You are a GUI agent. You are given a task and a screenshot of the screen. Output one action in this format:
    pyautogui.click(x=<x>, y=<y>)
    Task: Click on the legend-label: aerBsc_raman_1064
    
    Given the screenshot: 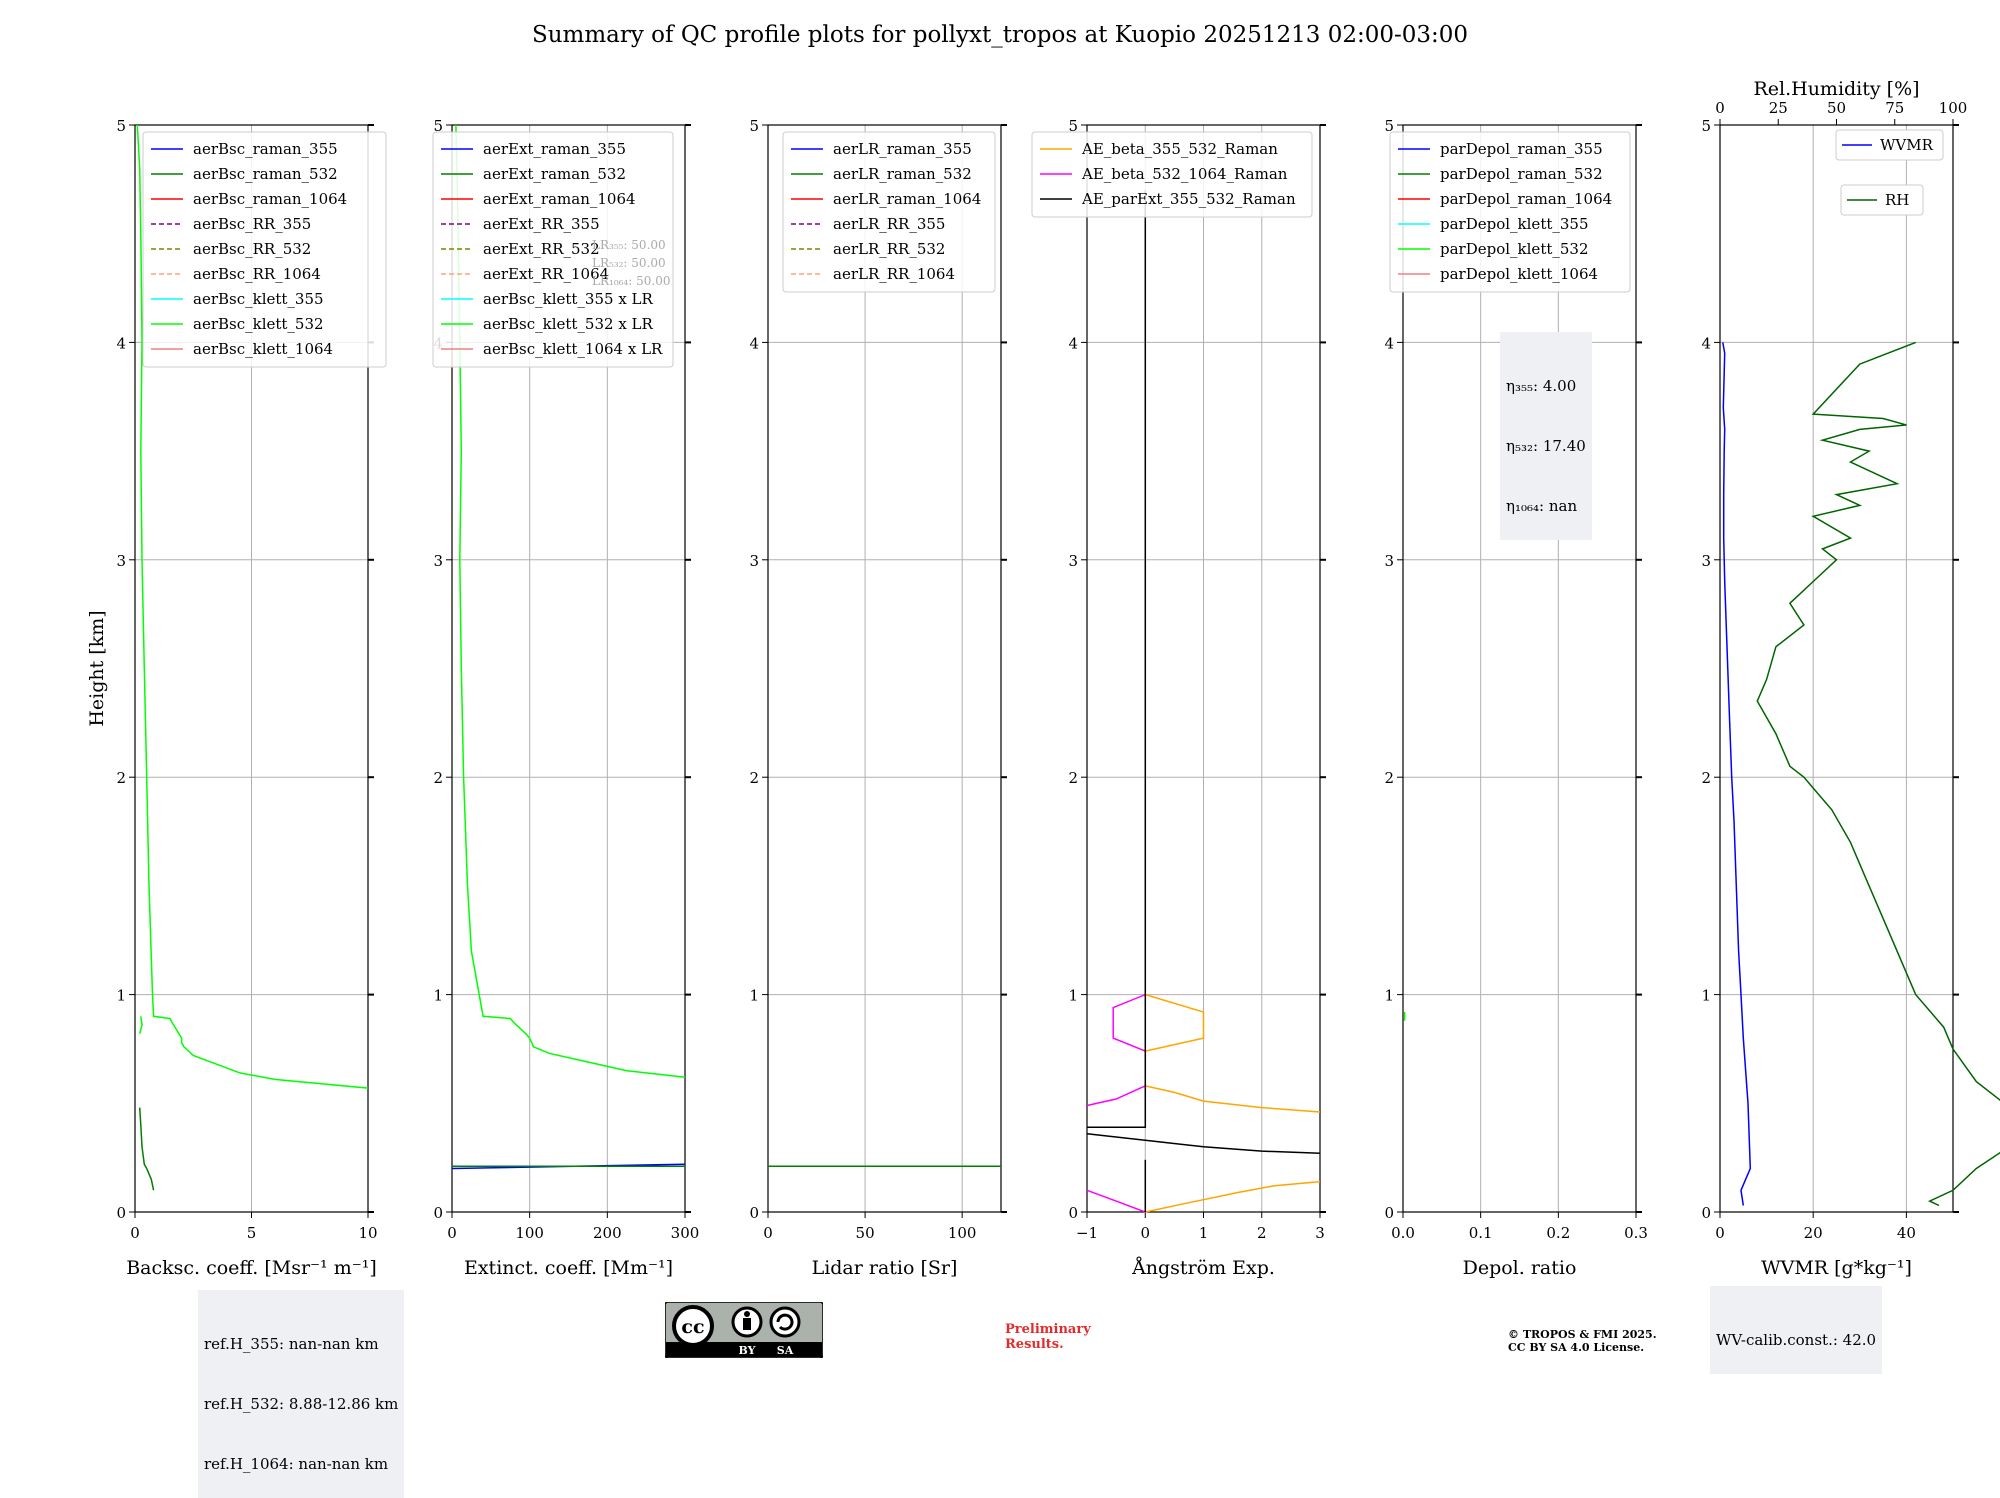 What is the action you would take?
    pyautogui.click(x=270, y=199)
    